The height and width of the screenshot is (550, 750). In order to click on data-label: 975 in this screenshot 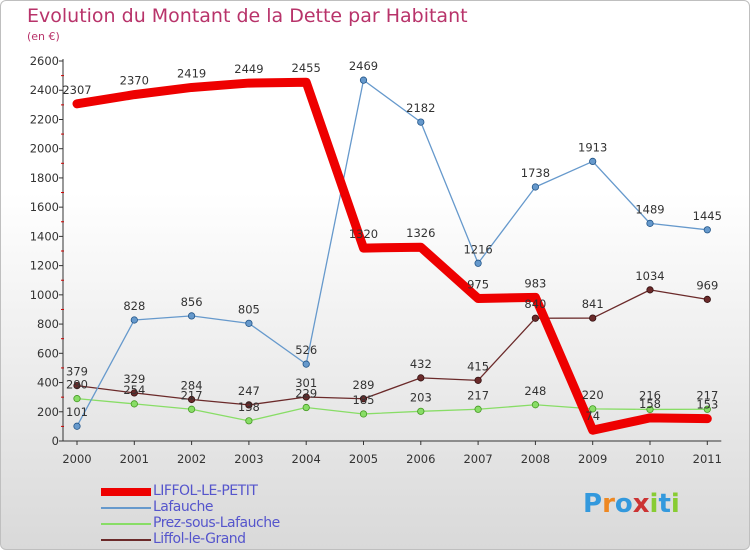, I will do `click(478, 285)`.